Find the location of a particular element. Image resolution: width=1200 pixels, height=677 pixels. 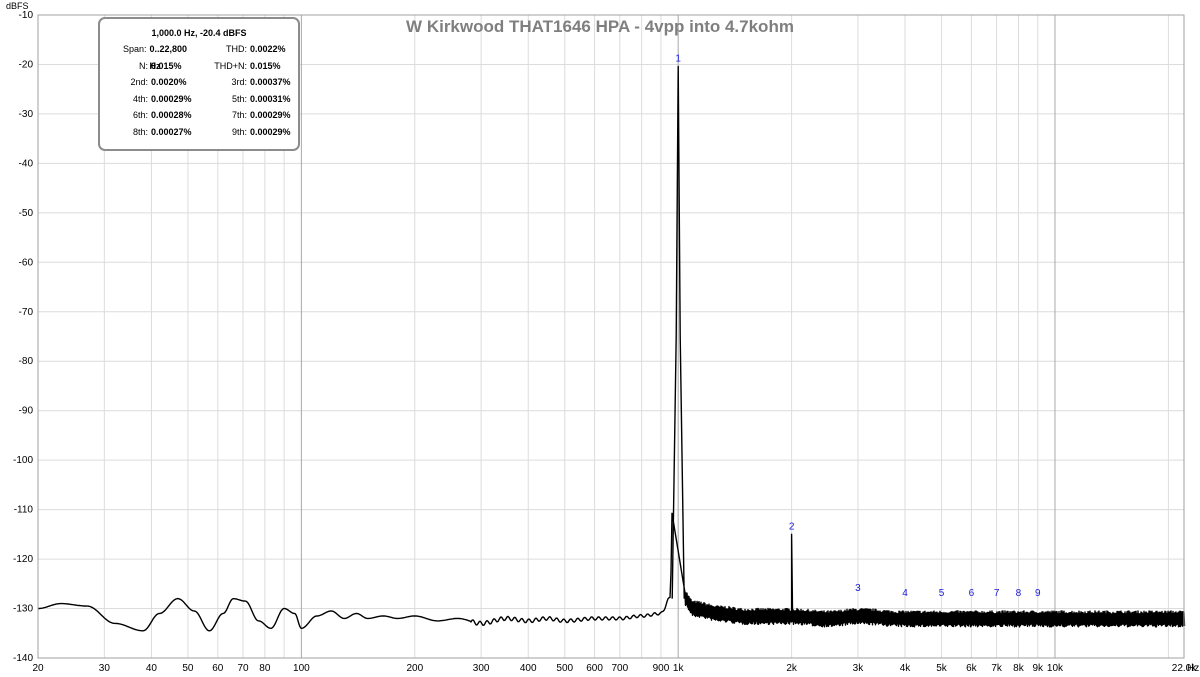

y-tick-label: -10 is located at coordinates (26, 15).